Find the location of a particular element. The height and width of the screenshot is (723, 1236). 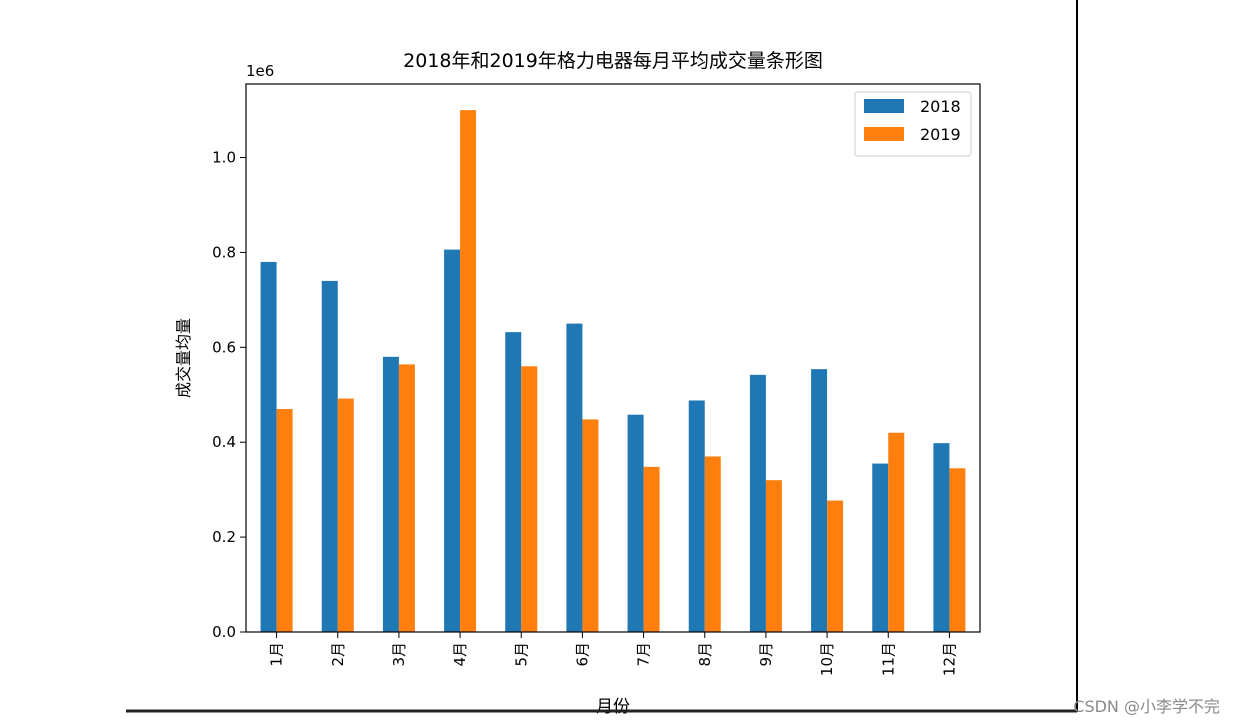

legend-label-2019: 2019 is located at coordinates (940, 134).